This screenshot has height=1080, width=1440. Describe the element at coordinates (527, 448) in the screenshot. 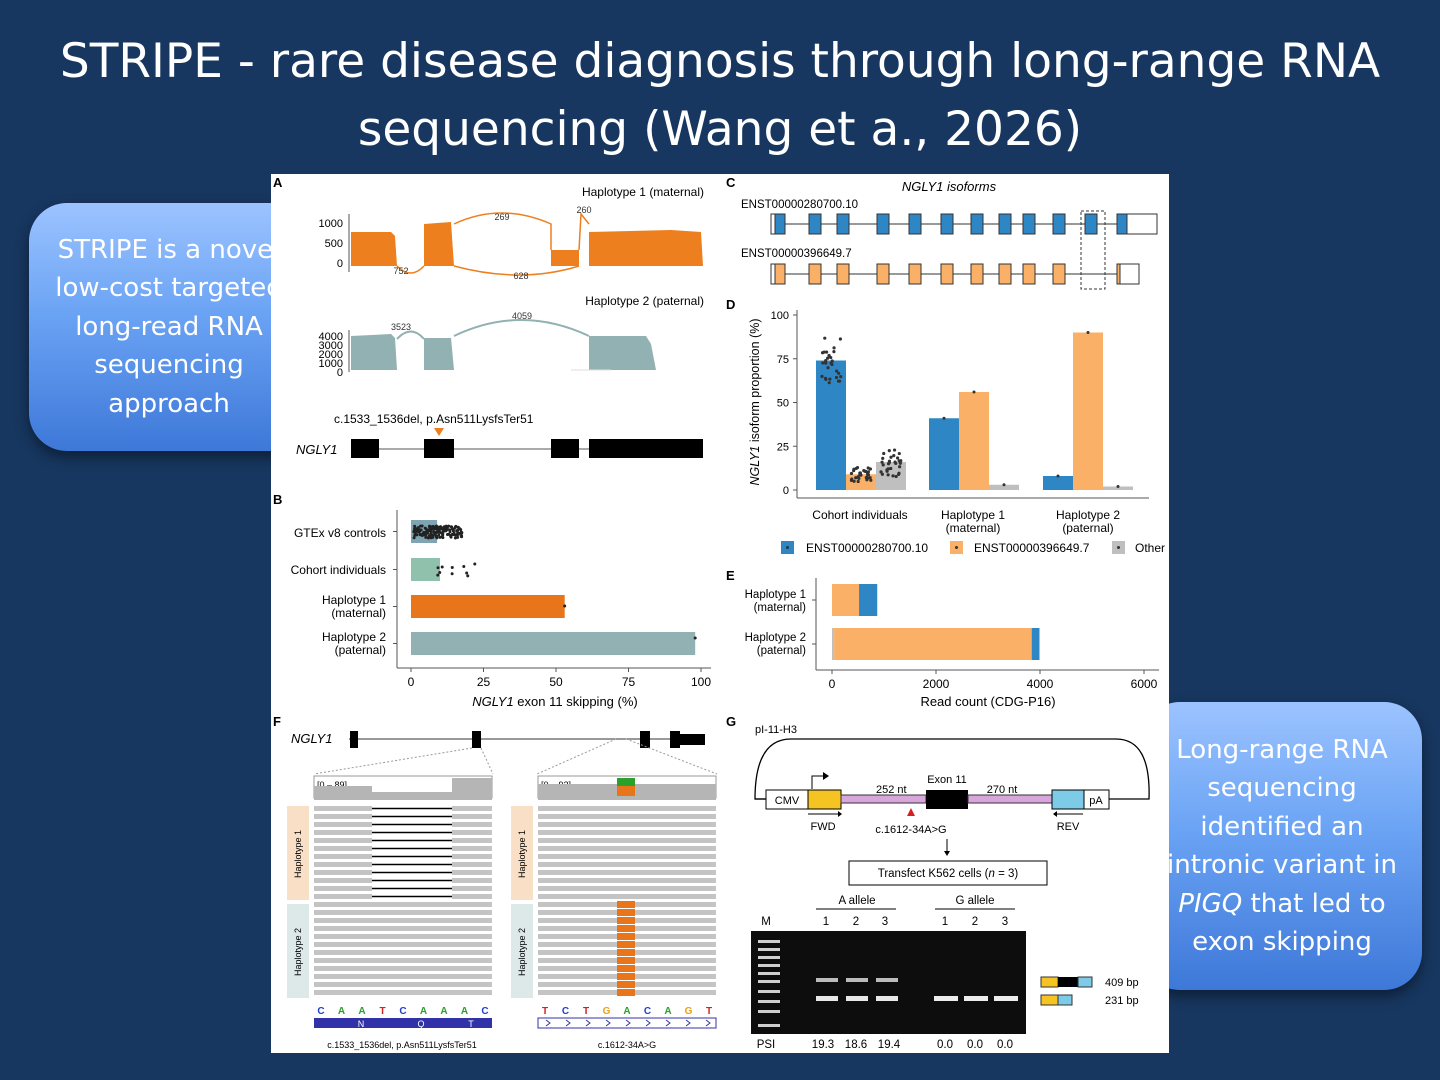

I see `ngly1-gene-model` at that location.